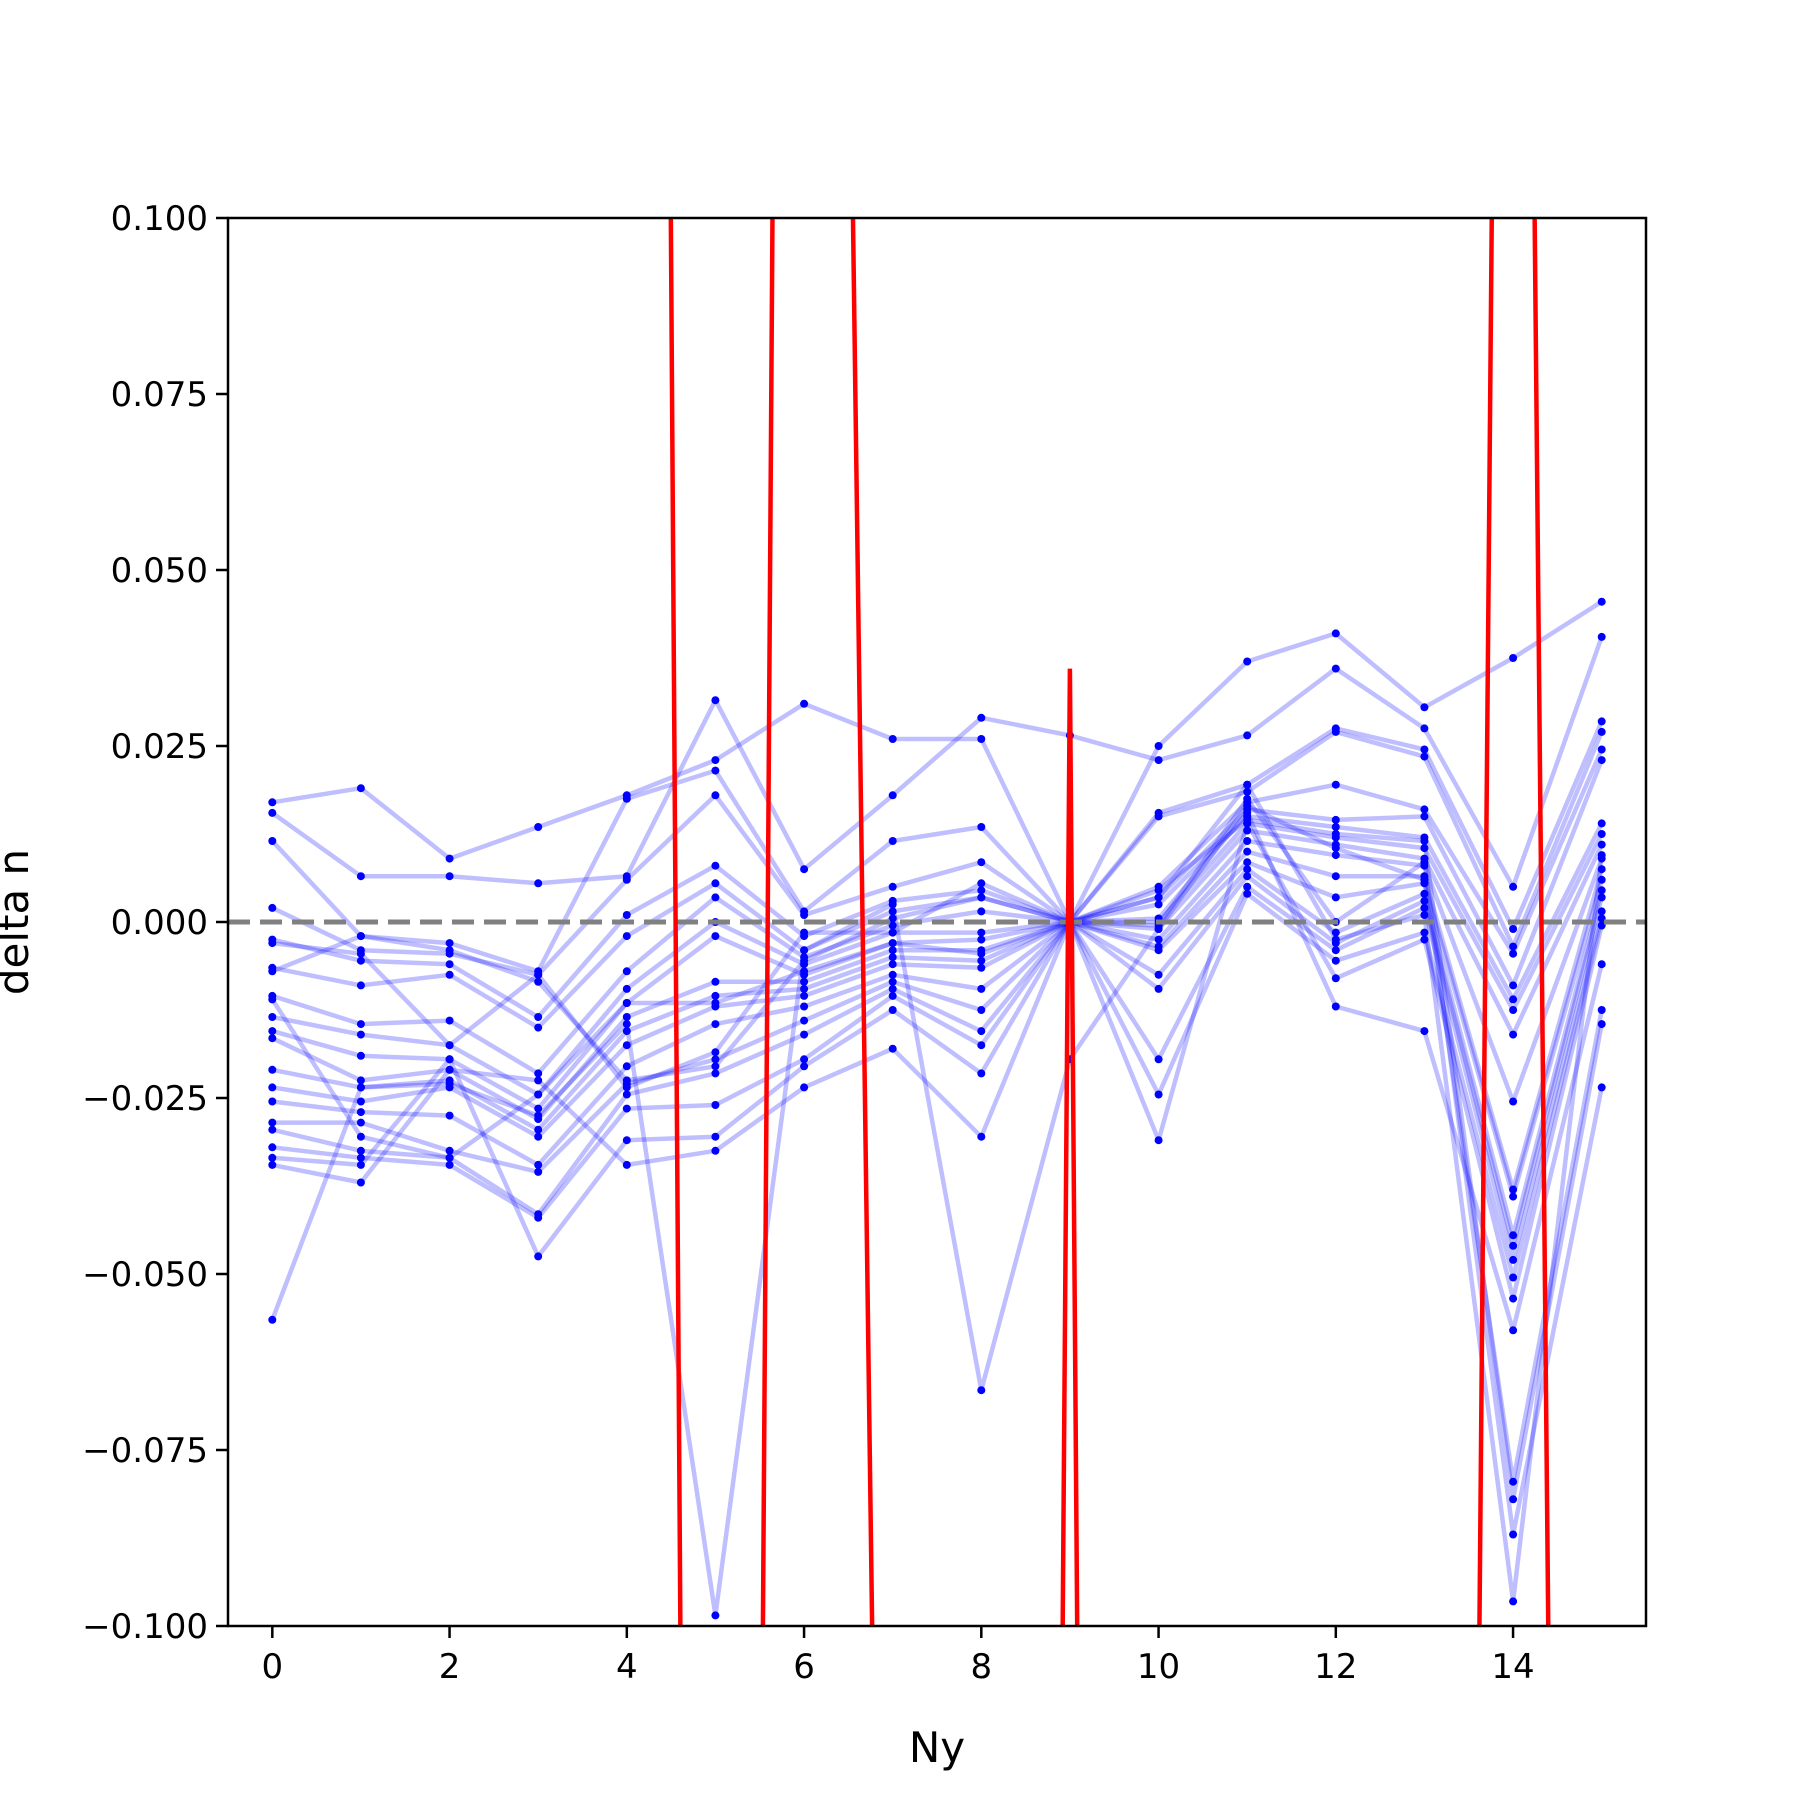 The image size is (1800, 1800). What do you see at coordinates (1335, 1667) in the screenshot?
I see `x-tick-label: 12` at bounding box center [1335, 1667].